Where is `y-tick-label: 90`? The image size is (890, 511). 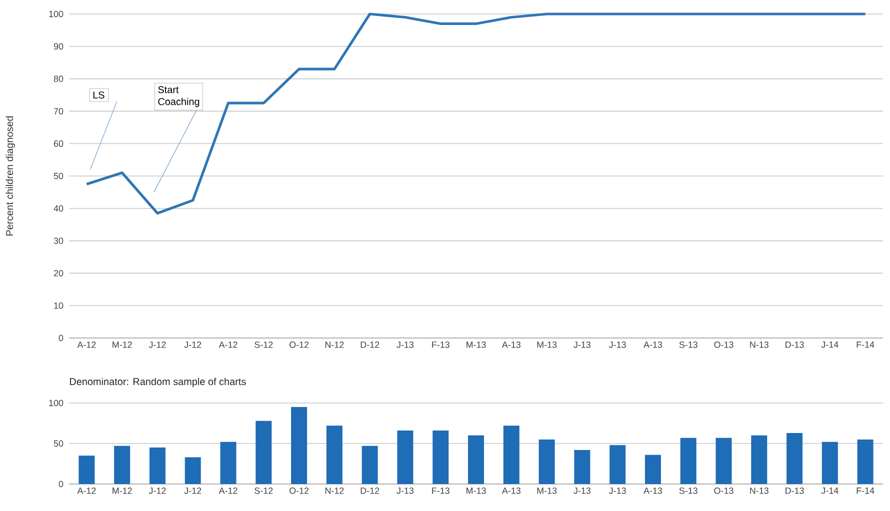
y-tick-label: 90 is located at coordinates (59, 46).